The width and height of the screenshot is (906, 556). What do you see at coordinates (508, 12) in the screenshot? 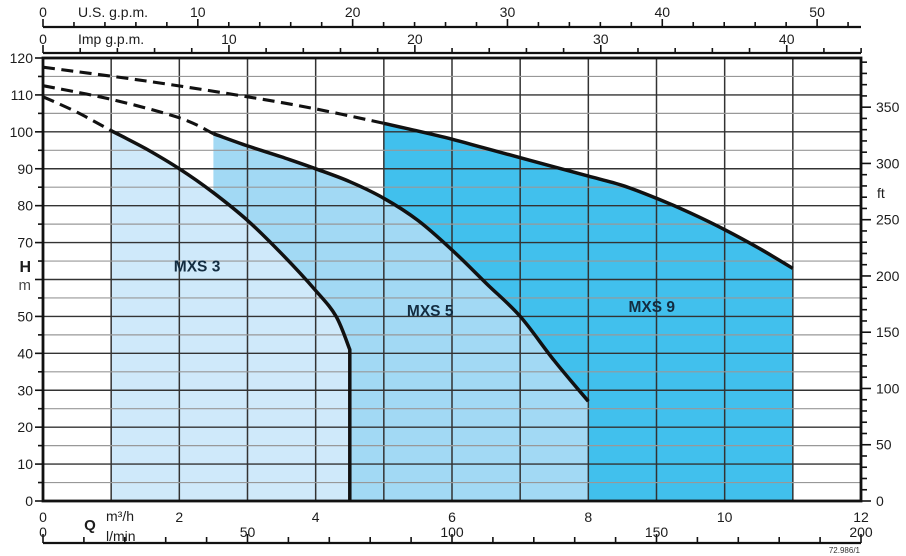
I see `tick-label-us-gpm: 30` at bounding box center [508, 12].